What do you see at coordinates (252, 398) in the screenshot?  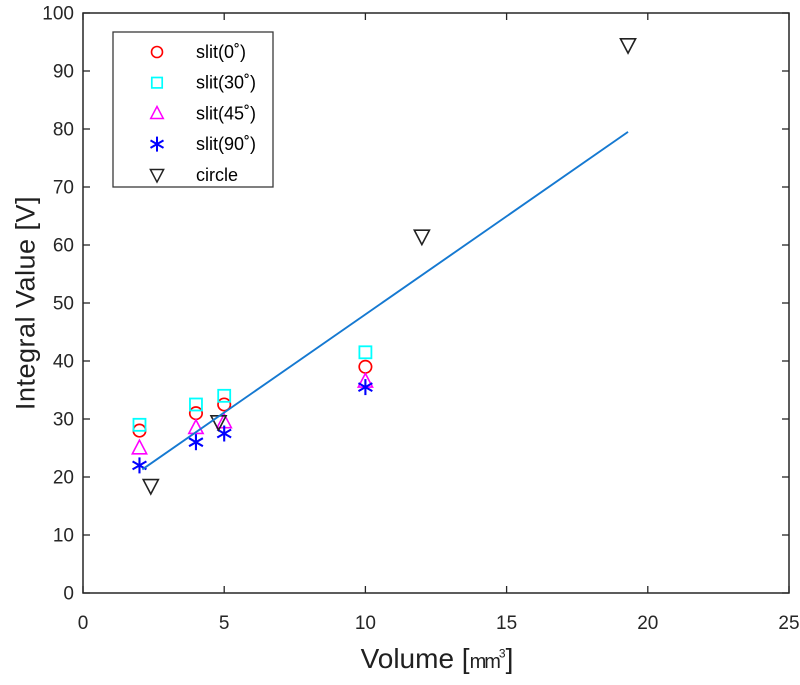 I see `series-circle` at bounding box center [252, 398].